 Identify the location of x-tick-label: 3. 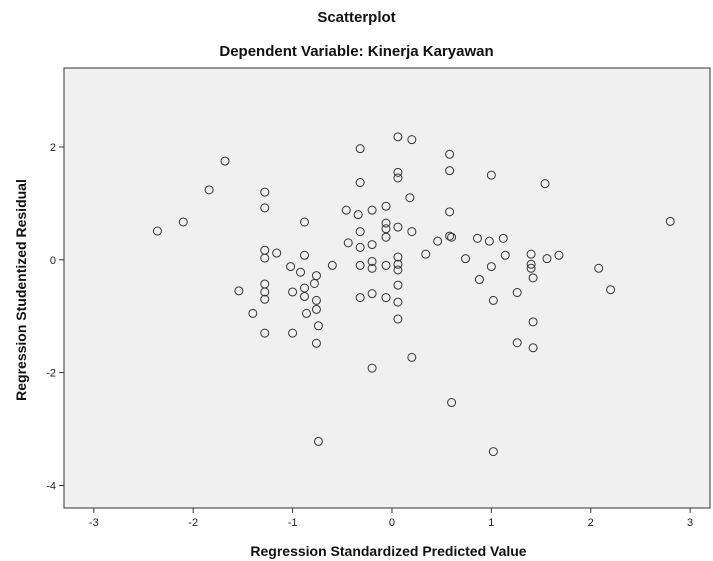
(690, 523).